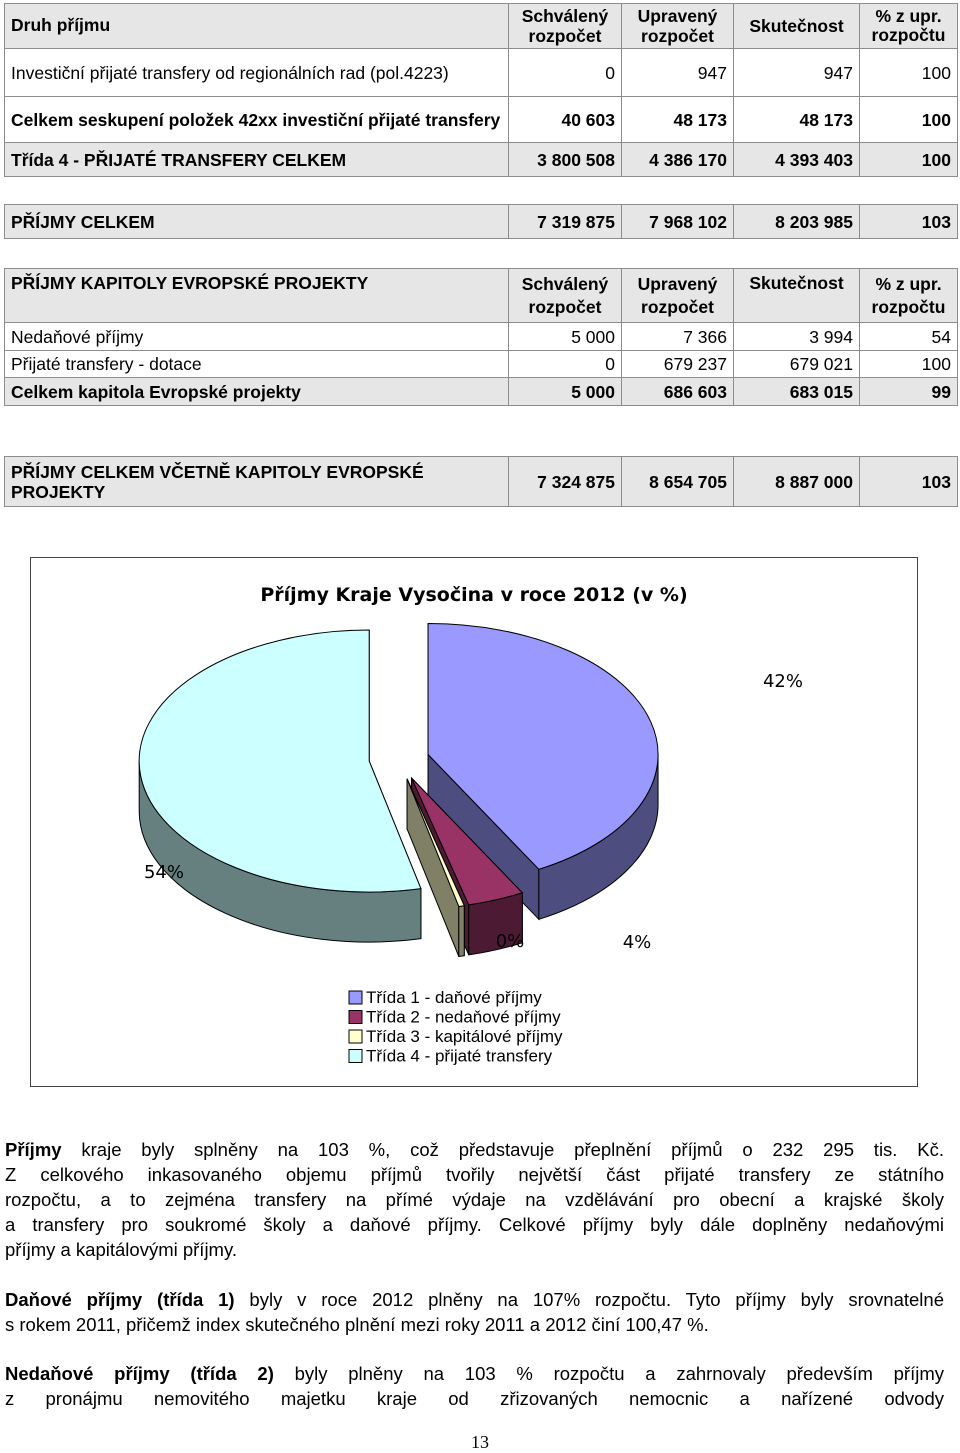 The height and width of the screenshot is (1453, 960). What do you see at coordinates (120, 1299) in the screenshot?
I see `paragraph-bold-lead: Daňové příjmy (třída 1)` at bounding box center [120, 1299].